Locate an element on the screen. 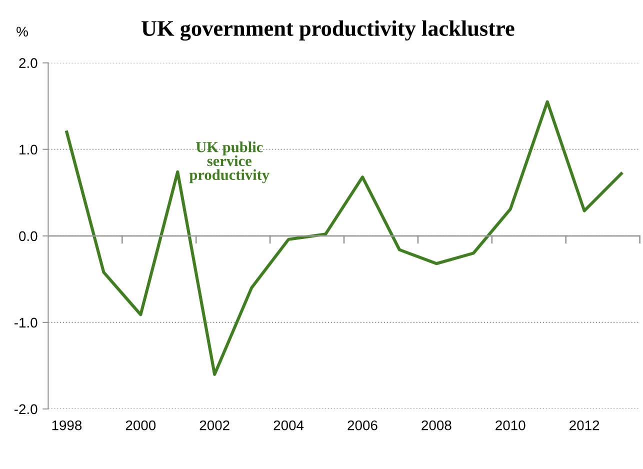 The width and height of the screenshot is (643, 469). x-tick-label: 2012 is located at coordinates (585, 425).